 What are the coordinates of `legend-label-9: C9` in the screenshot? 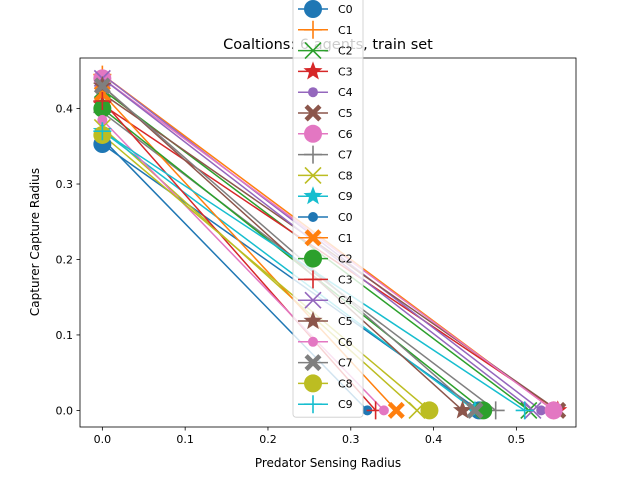 It's located at (345, 196).